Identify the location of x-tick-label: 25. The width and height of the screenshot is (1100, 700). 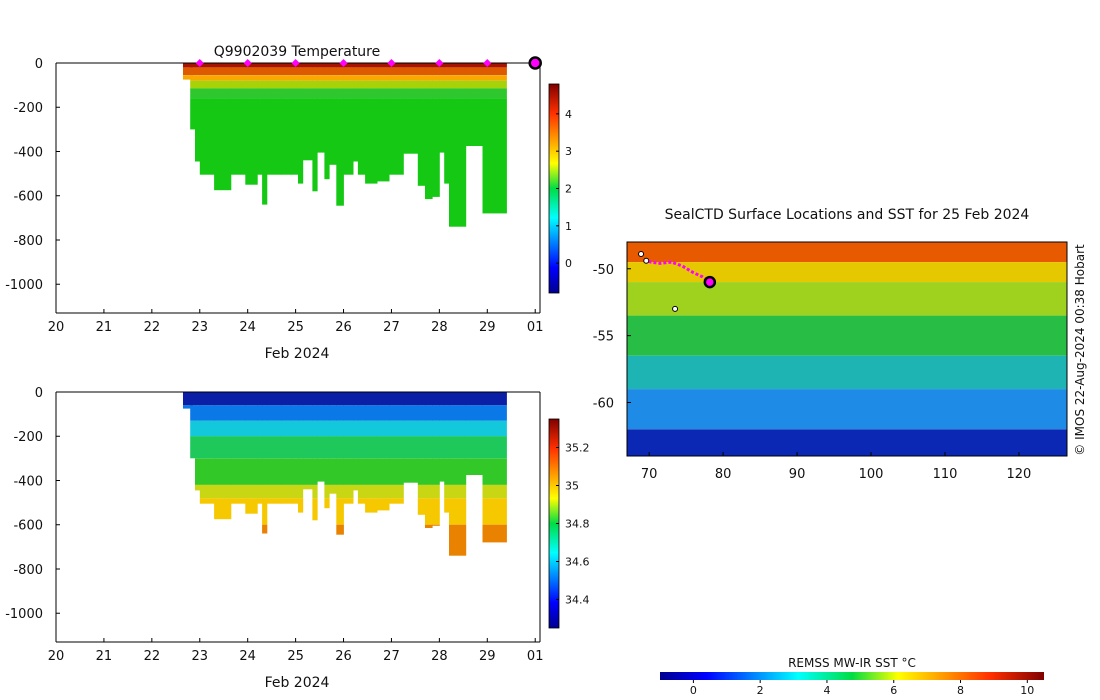
(295, 327).